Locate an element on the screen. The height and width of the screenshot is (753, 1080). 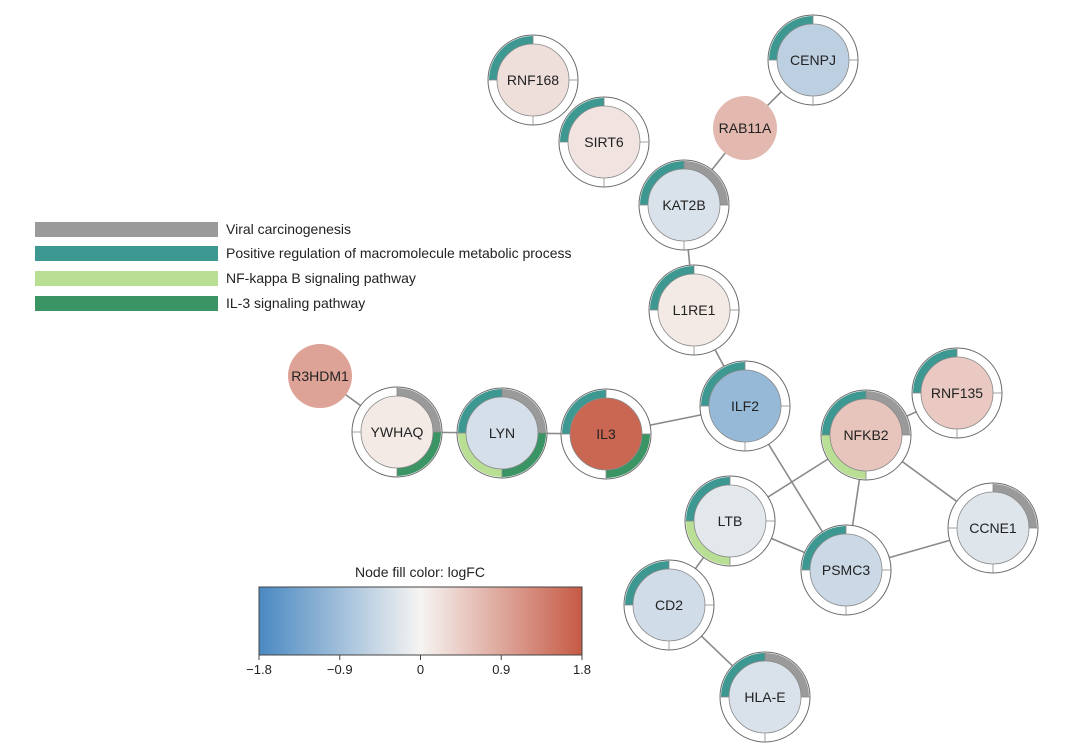
node-ltb: LTB is located at coordinates (730, 521).